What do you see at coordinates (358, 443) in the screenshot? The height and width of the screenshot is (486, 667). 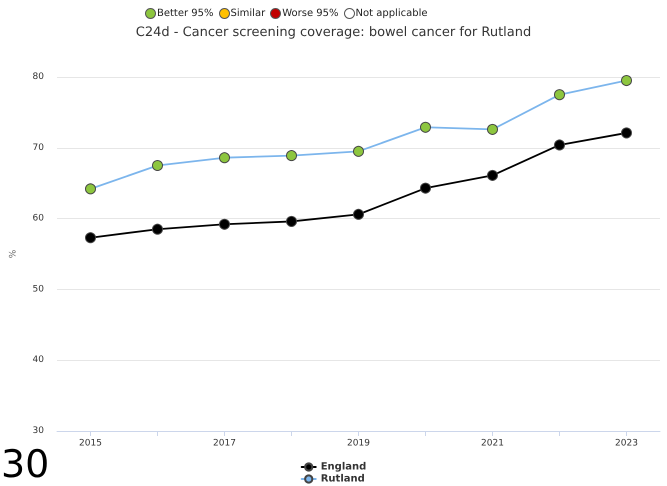 I see `x-tick-label: 2019` at bounding box center [358, 443].